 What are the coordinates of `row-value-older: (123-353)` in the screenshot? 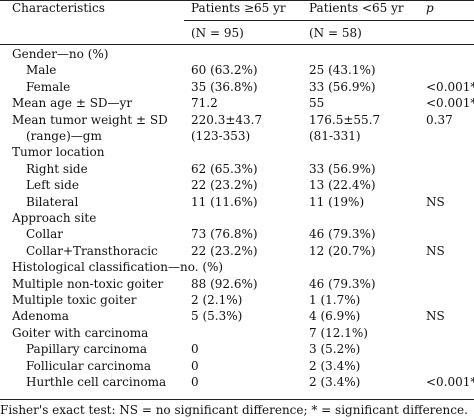 It's located at (221, 136).